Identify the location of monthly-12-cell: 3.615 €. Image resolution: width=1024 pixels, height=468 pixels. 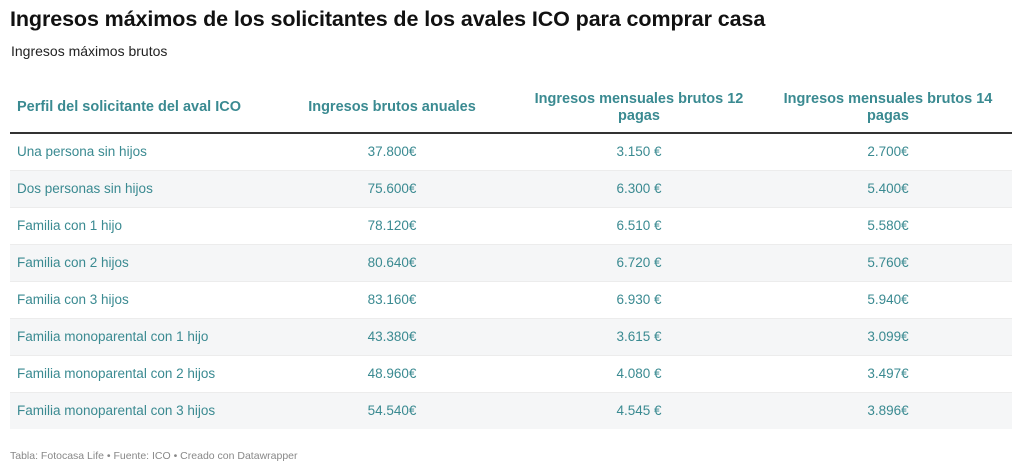
(639, 337).